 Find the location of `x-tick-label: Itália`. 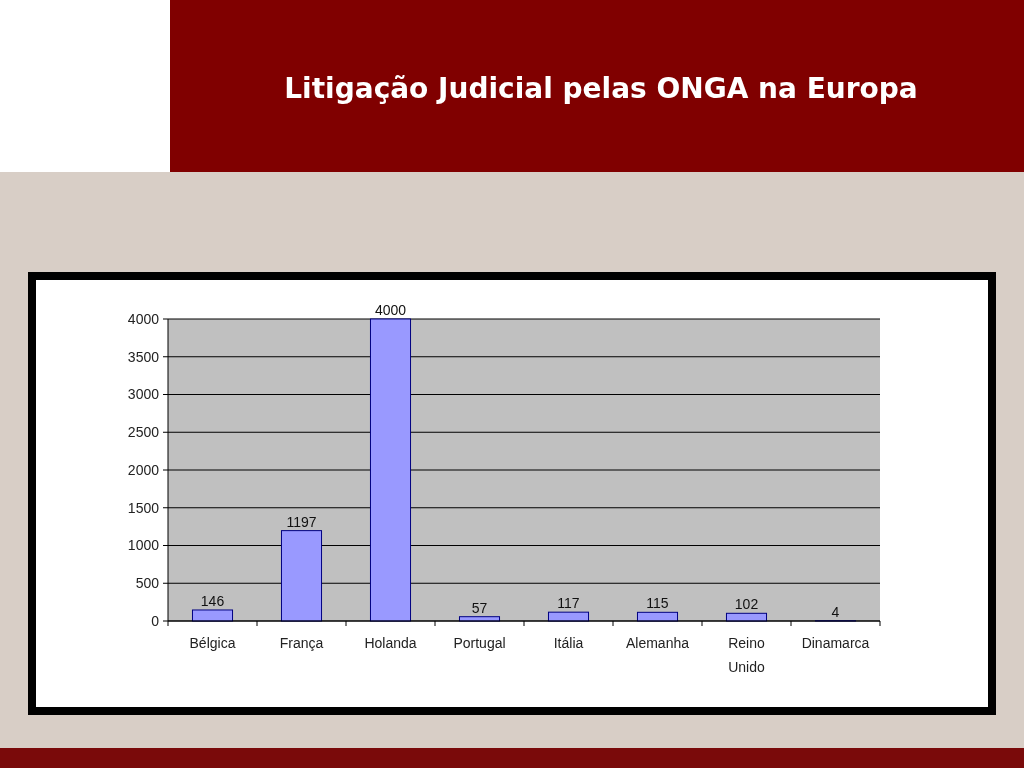

x-tick-label: Itália is located at coordinates (568, 643).